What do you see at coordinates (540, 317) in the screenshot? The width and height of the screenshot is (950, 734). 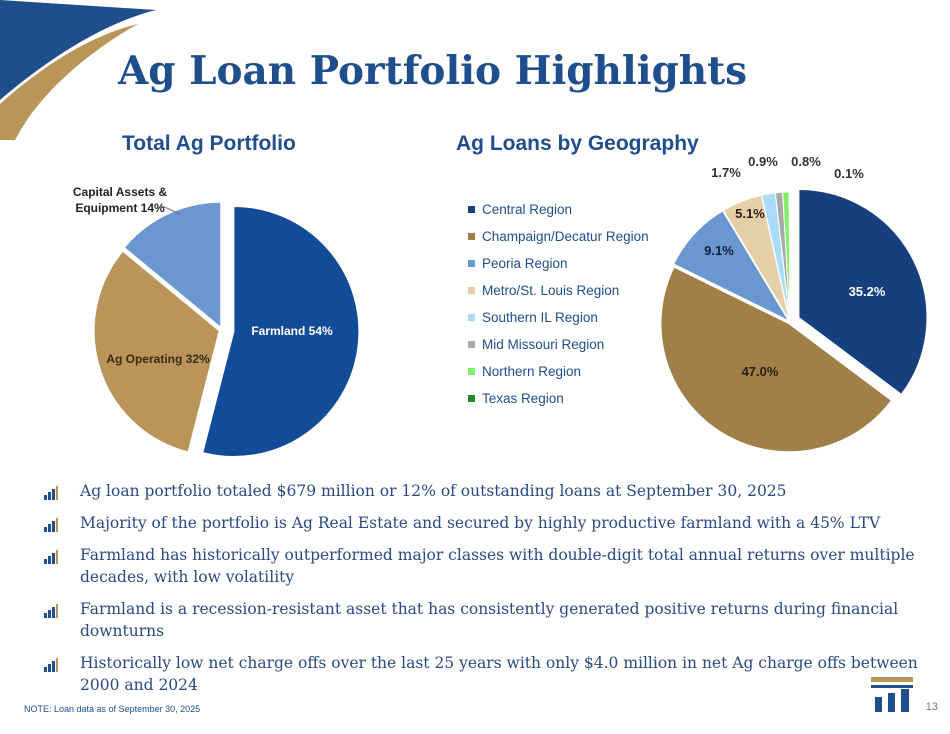 I see `legend-label: Southern IL Region` at bounding box center [540, 317].